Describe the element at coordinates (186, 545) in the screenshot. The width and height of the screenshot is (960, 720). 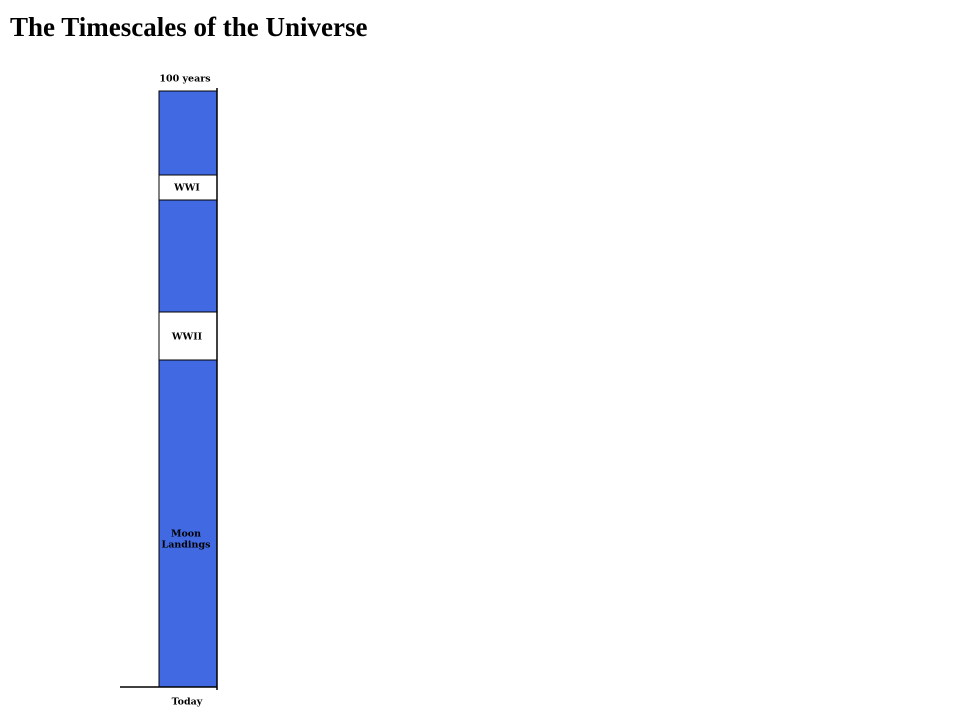
I see `event-label: Landings` at that location.